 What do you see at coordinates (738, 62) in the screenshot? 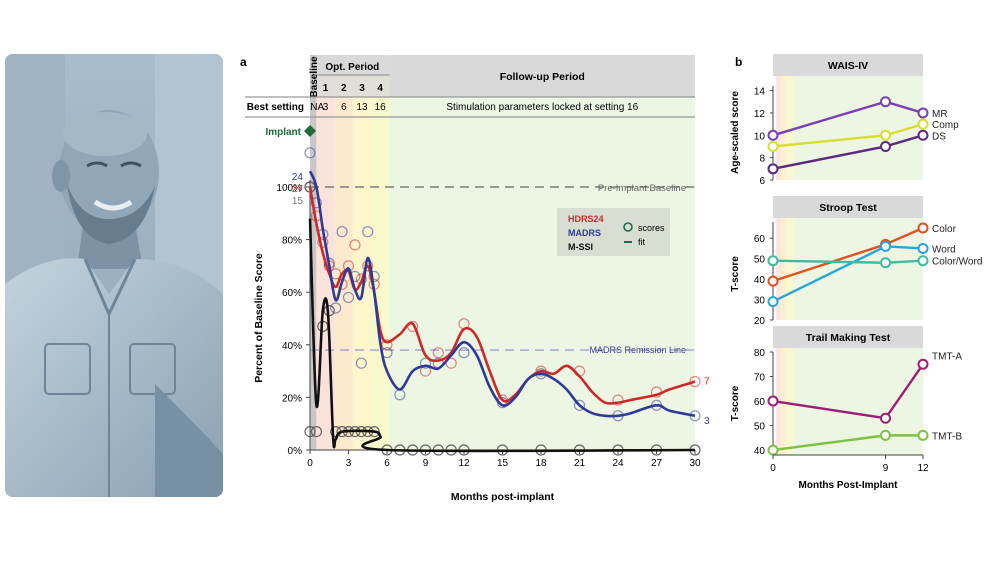
I see `panel-label-b: b` at bounding box center [738, 62].